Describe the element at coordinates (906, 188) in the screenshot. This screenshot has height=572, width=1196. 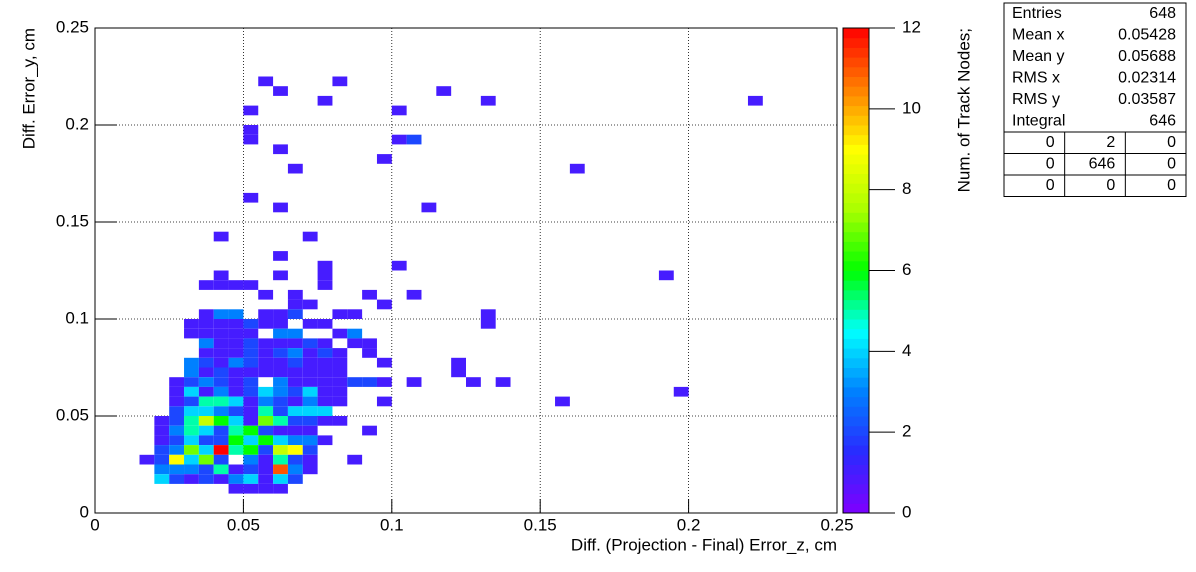
I see `z-tick-label: 8` at that location.